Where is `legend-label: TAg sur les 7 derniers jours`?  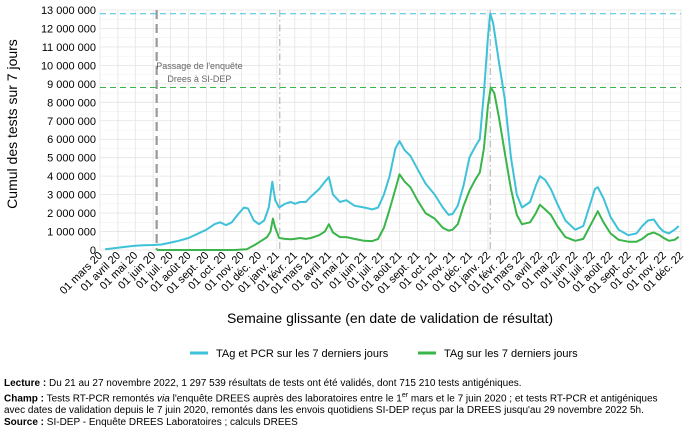
legend-label: TAg sur les 7 derniers jours is located at coordinates (511, 354).